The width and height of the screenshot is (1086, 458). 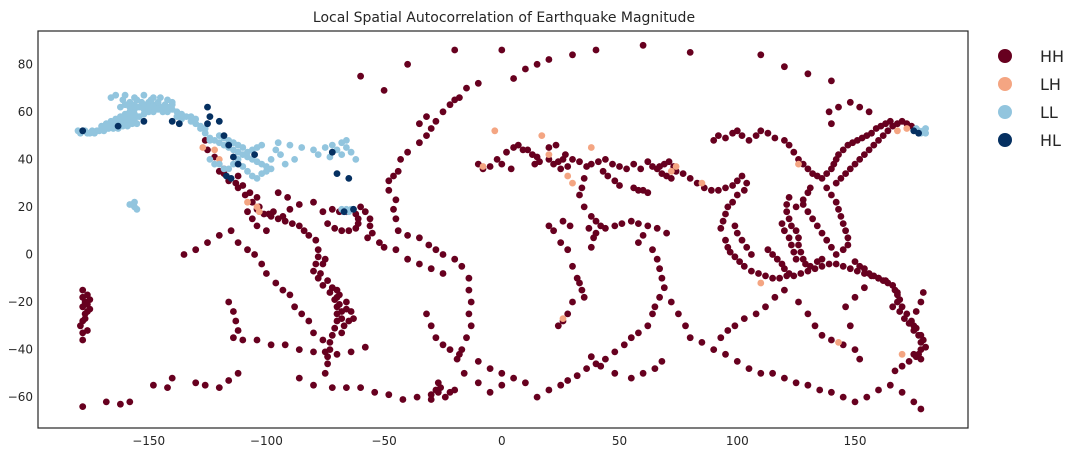 What do you see at coordinates (1005, 112) in the screenshot?
I see `legend-marker-LL` at bounding box center [1005, 112].